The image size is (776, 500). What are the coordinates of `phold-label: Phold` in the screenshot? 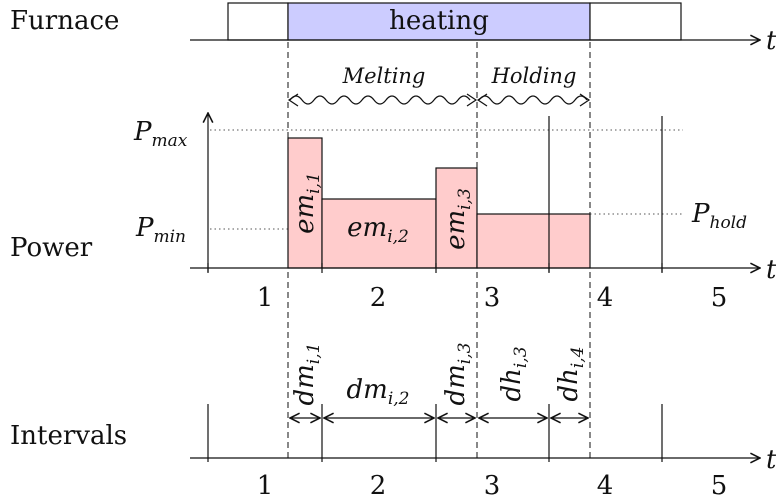 It's located at (719, 216).